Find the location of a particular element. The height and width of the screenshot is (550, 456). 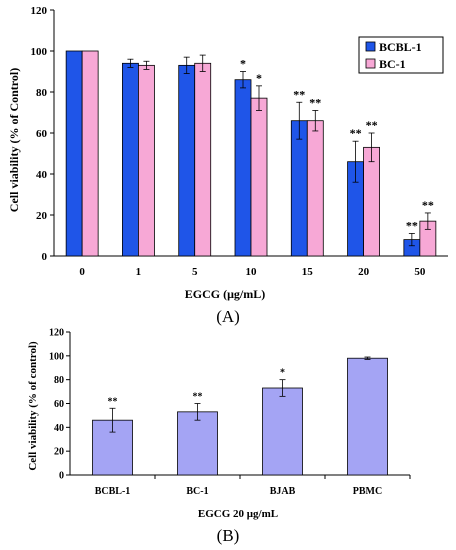

panel-a-x-tick-label: 10 is located at coordinates (252, 272).